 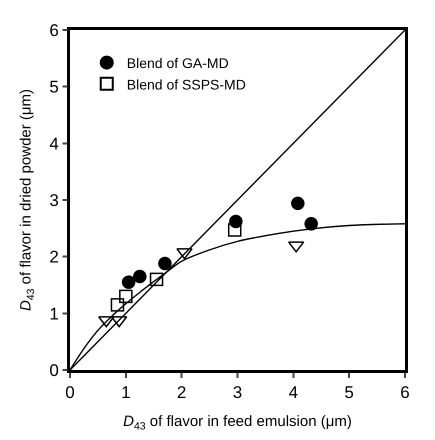 I want to click on x-axis-title: D$_{43}$ of flavor in feed emulsion (μm), so click(x=237, y=422).